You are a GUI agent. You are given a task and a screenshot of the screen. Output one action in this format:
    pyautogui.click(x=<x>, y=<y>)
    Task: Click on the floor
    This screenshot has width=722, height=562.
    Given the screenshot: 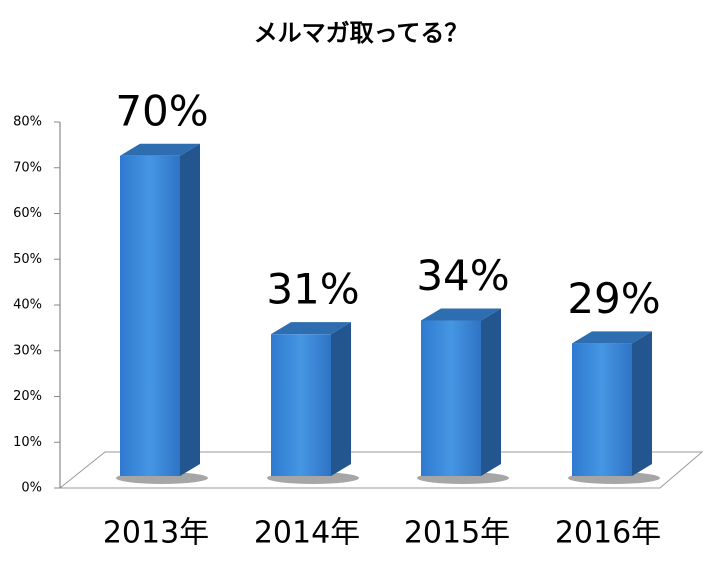 What is the action you would take?
    pyautogui.click(x=381, y=470)
    